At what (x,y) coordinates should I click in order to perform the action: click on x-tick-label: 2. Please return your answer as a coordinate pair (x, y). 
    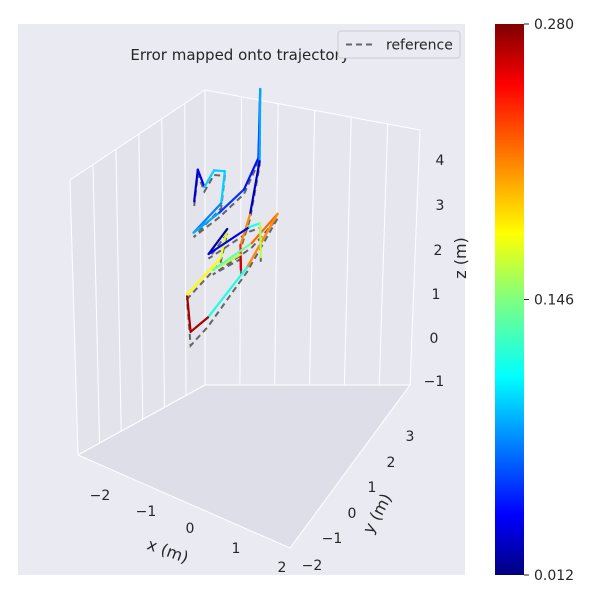
    Looking at the image, I should click on (282, 568).